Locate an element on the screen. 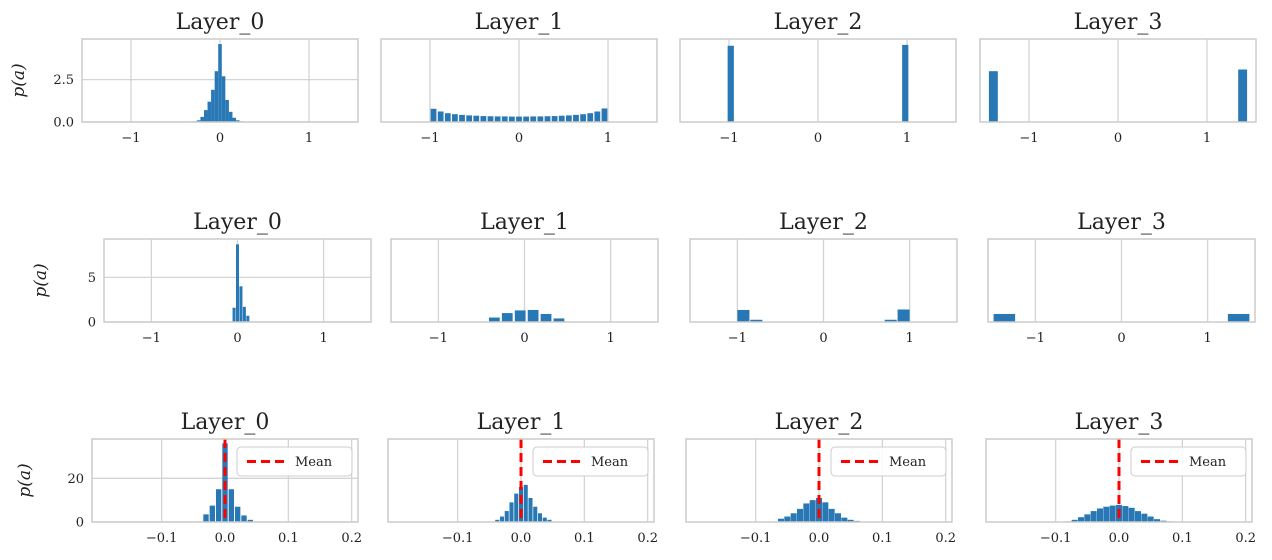 The width and height of the screenshot is (1272, 560). y-tick-label: 0 is located at coordinates (80, 523).